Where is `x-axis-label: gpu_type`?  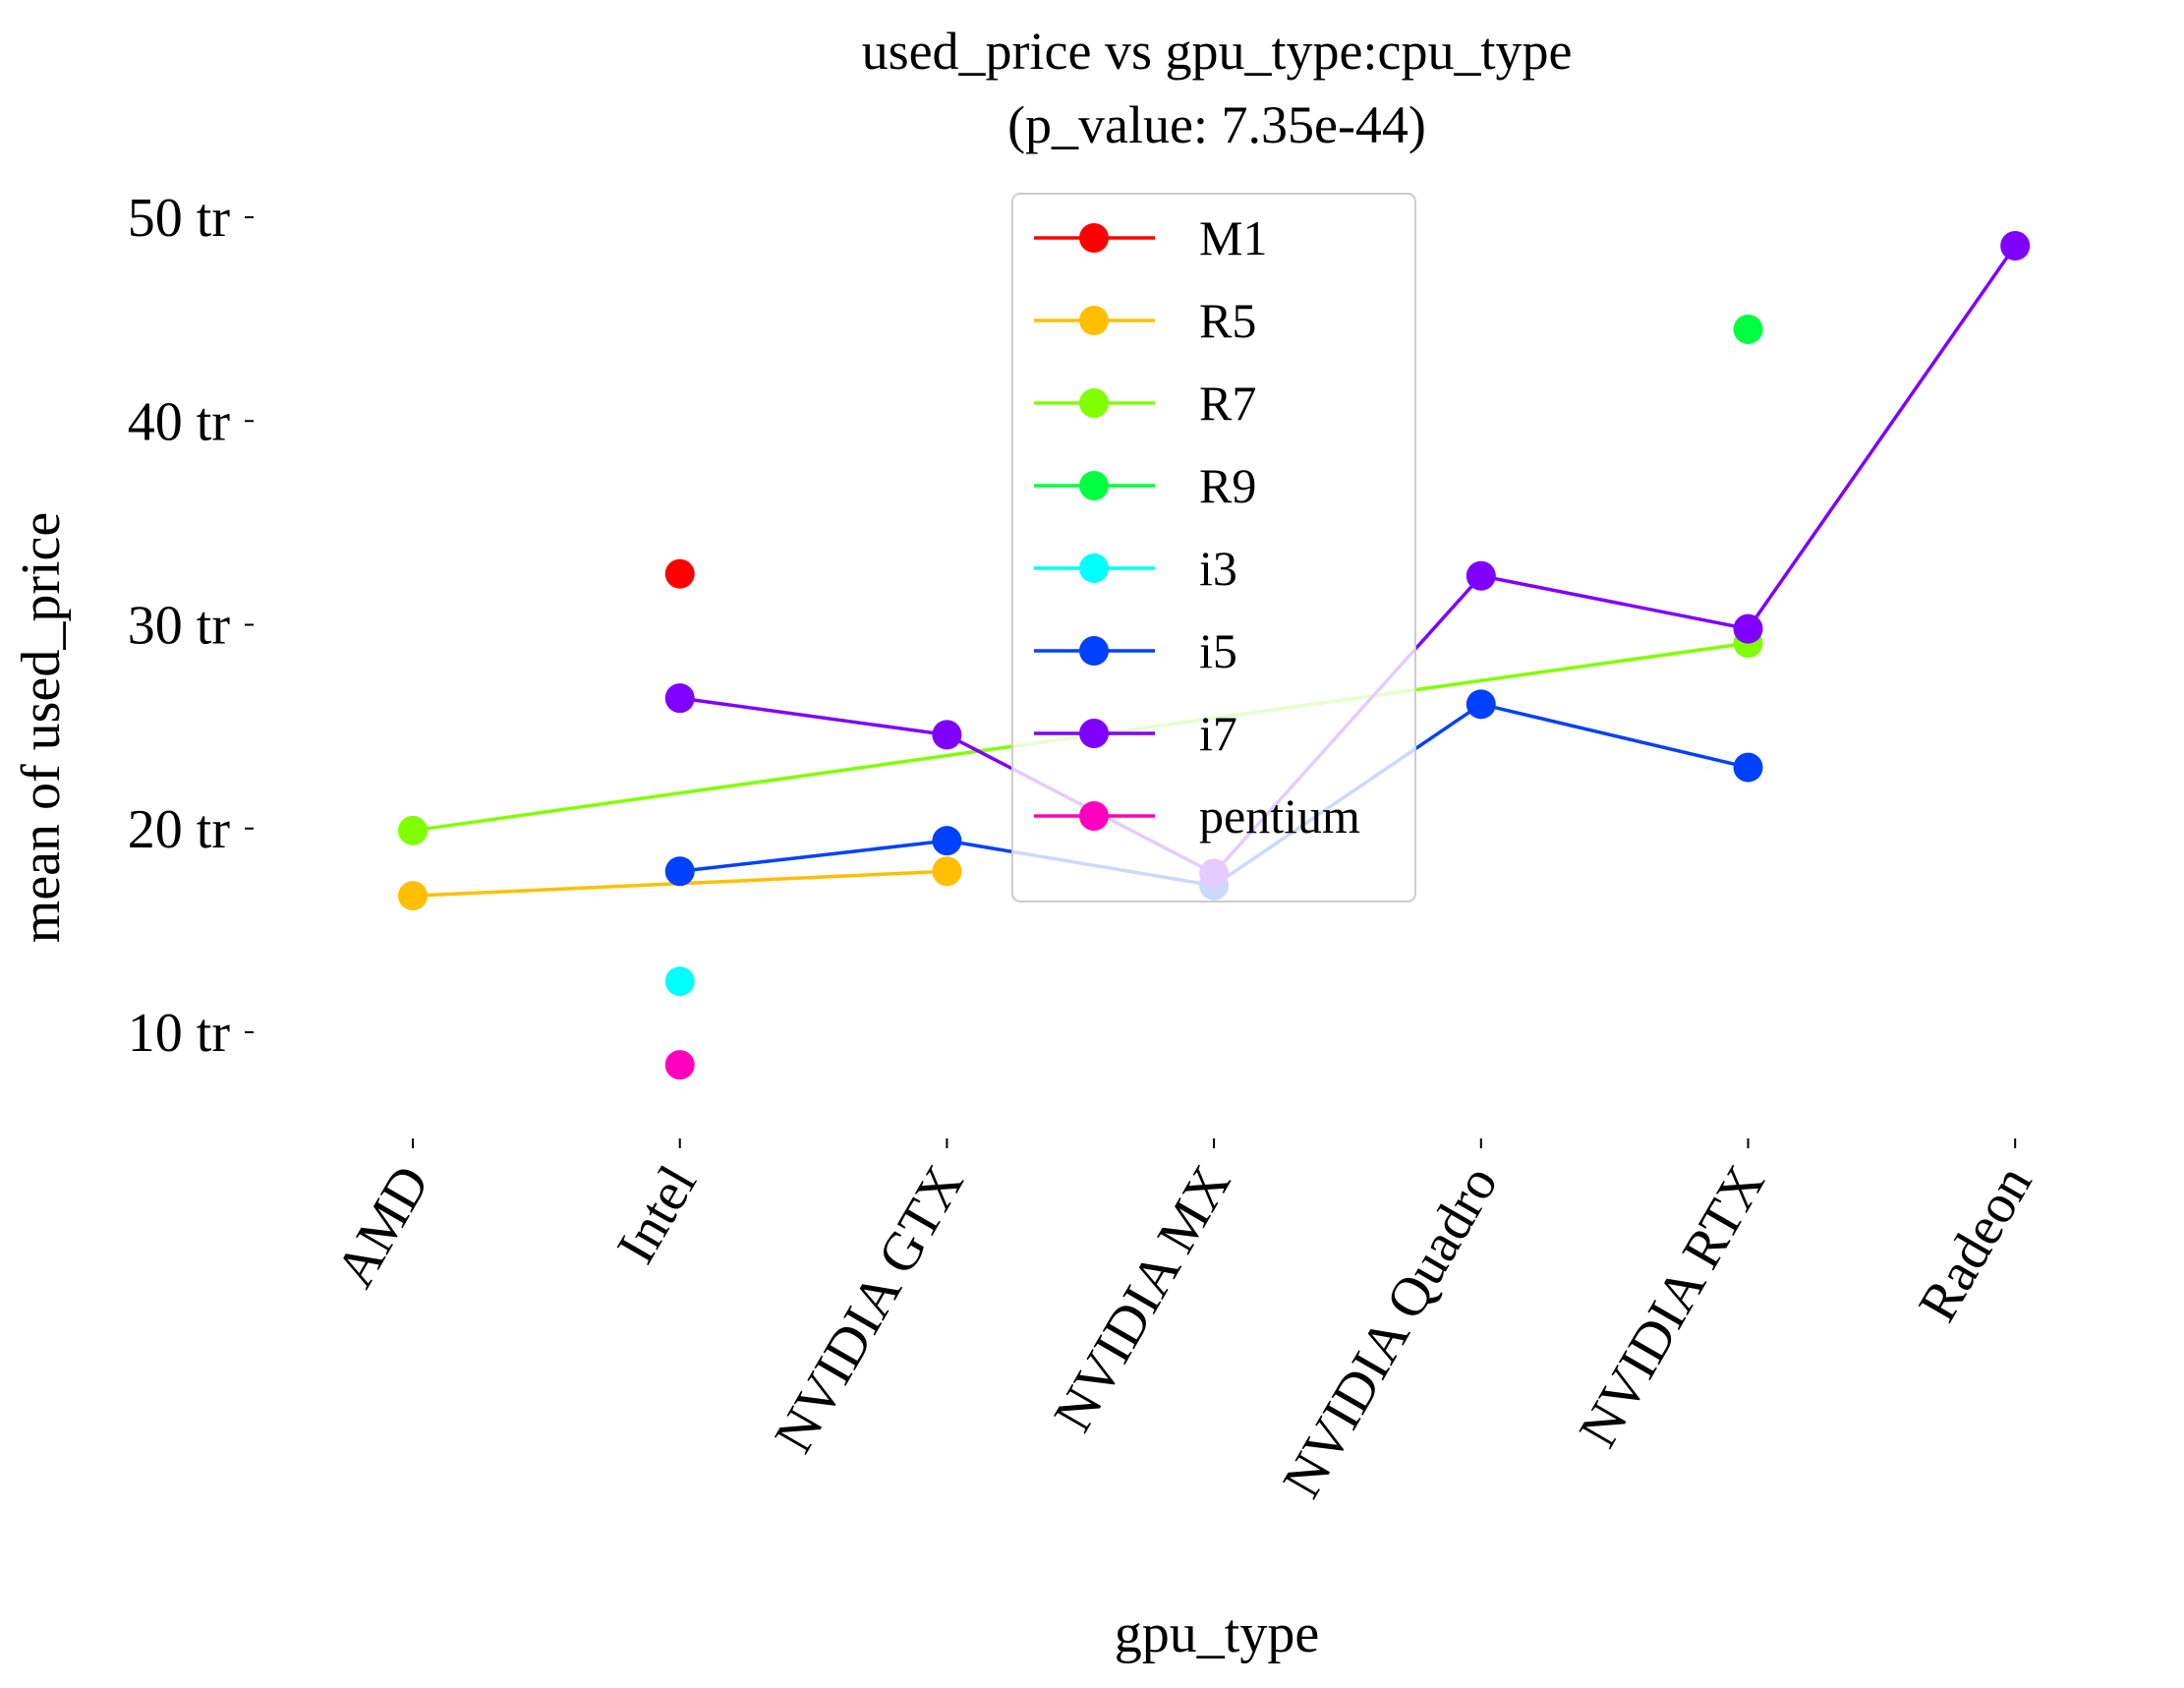
x-axis-label: gpu_type is located at coordinates (1217, 1633).